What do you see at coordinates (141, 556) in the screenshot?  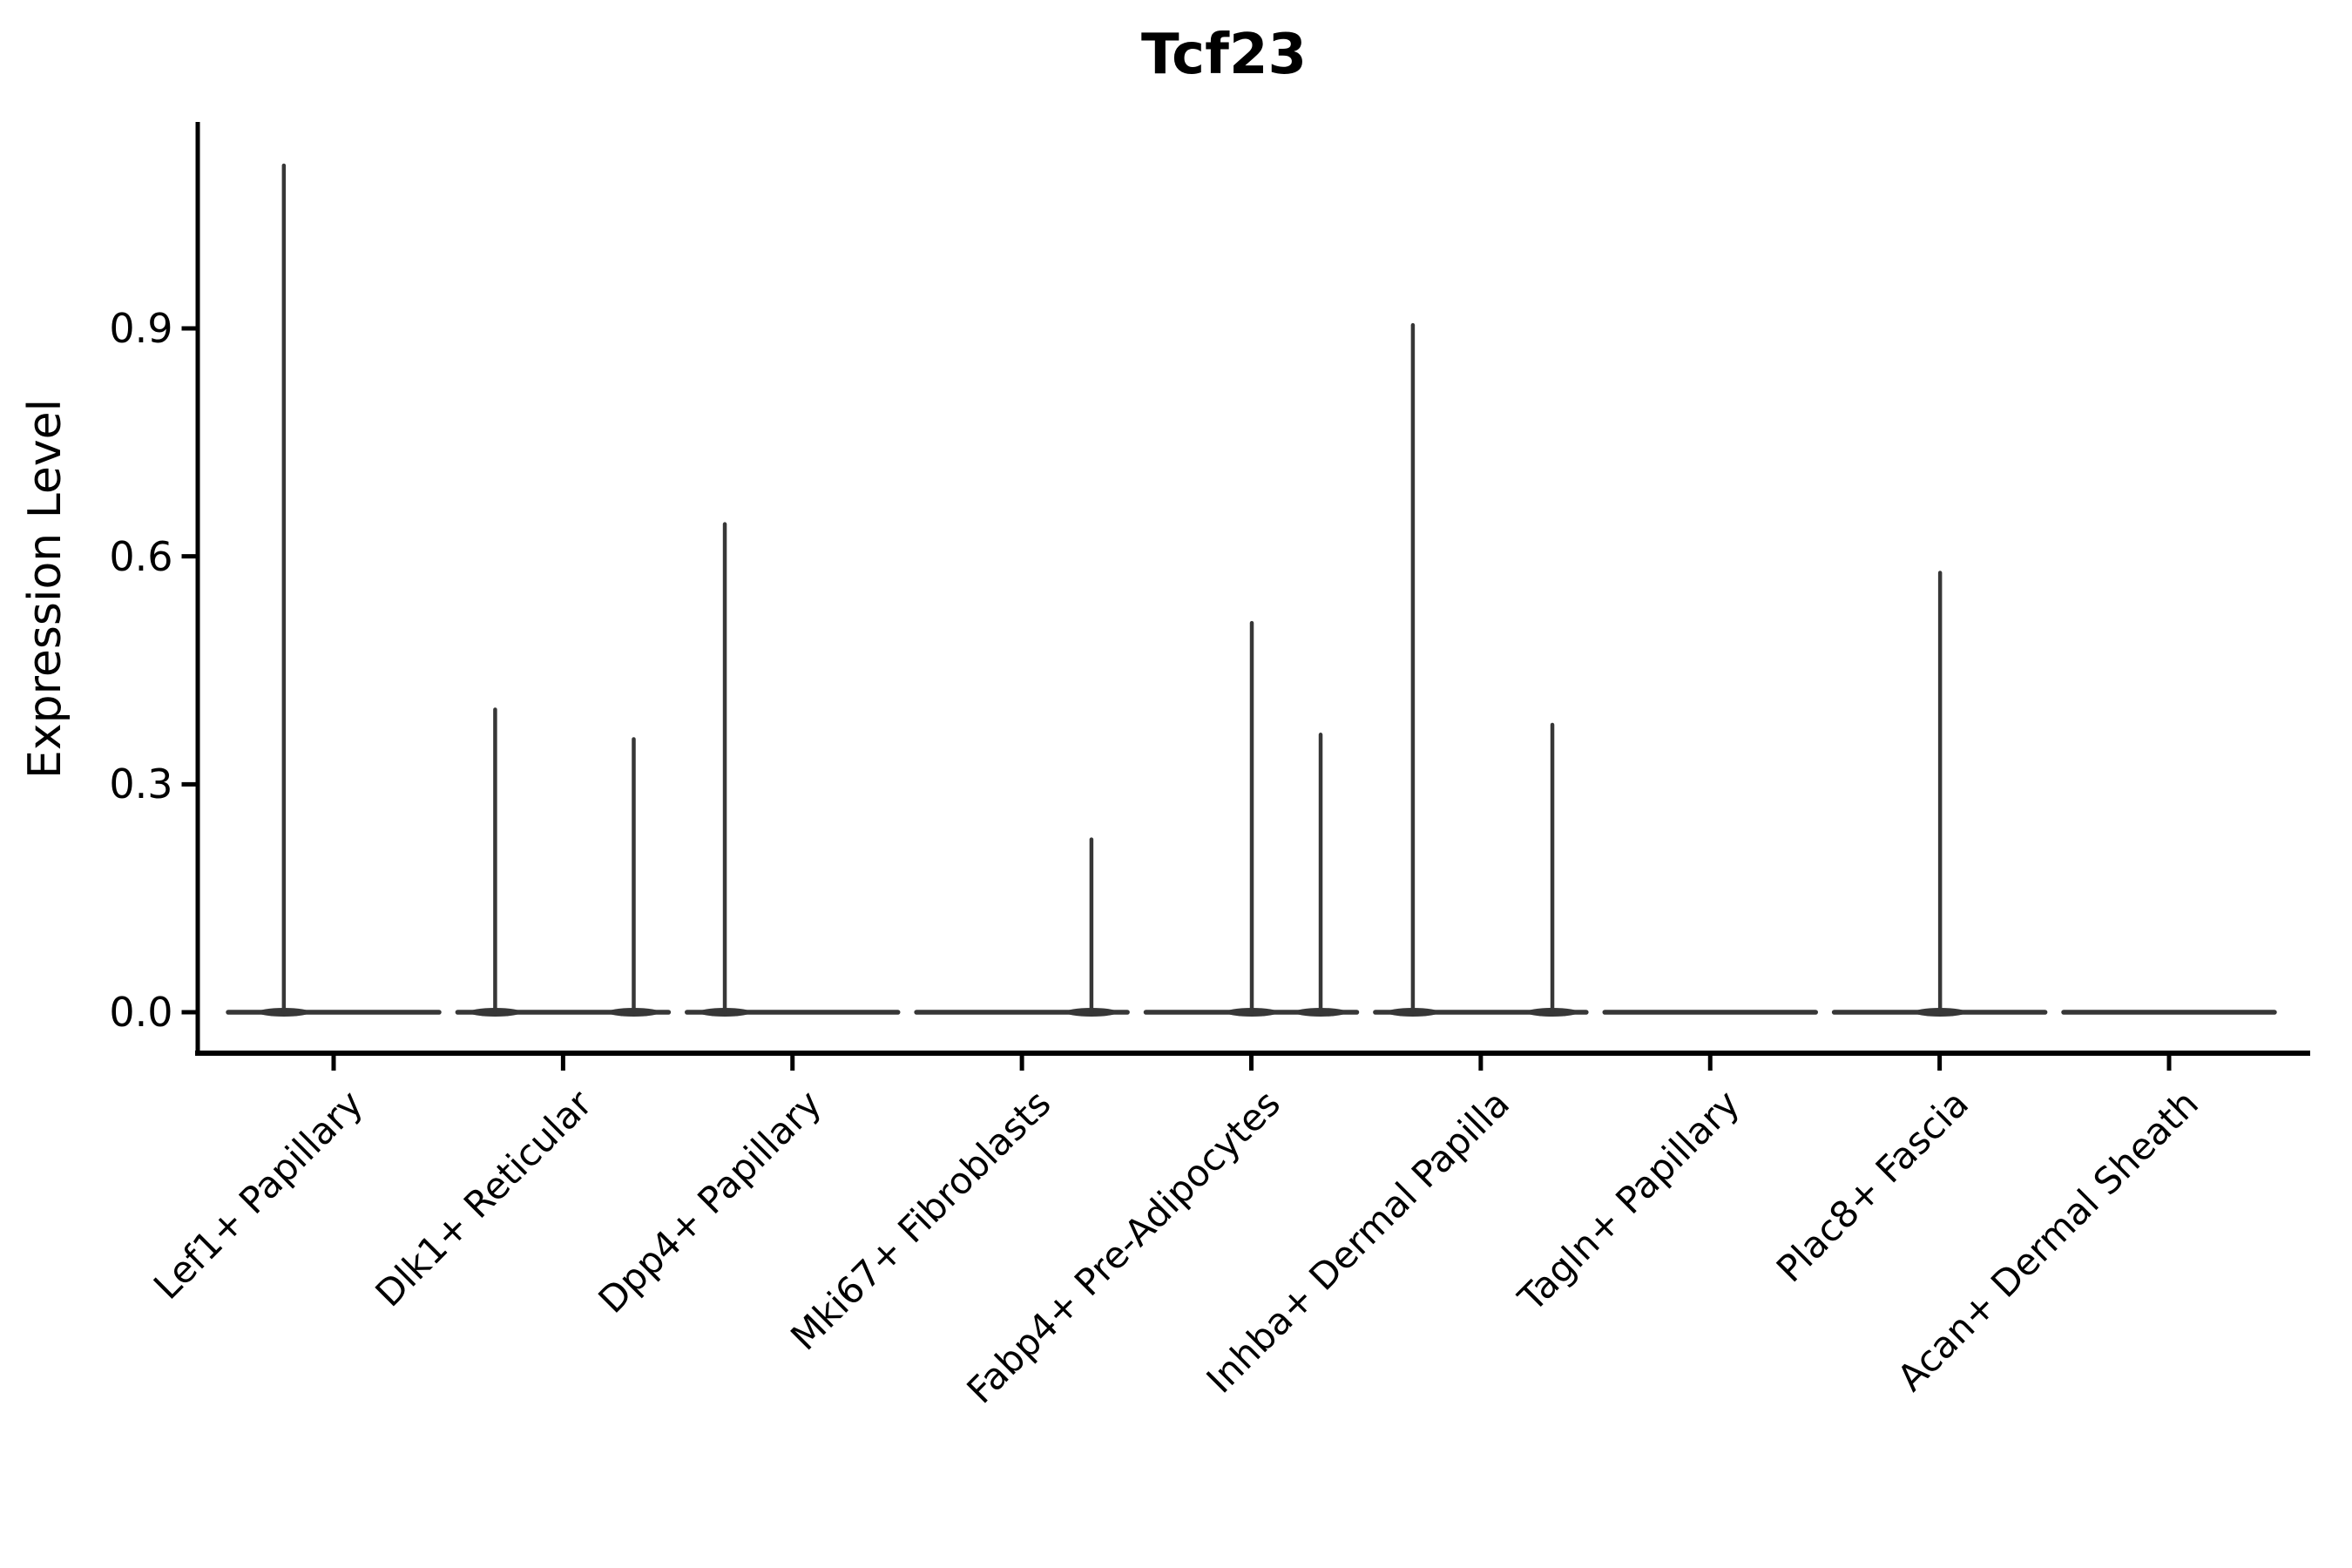 I see `y-tick-label: 0.6` at bounding box center [141, 556].